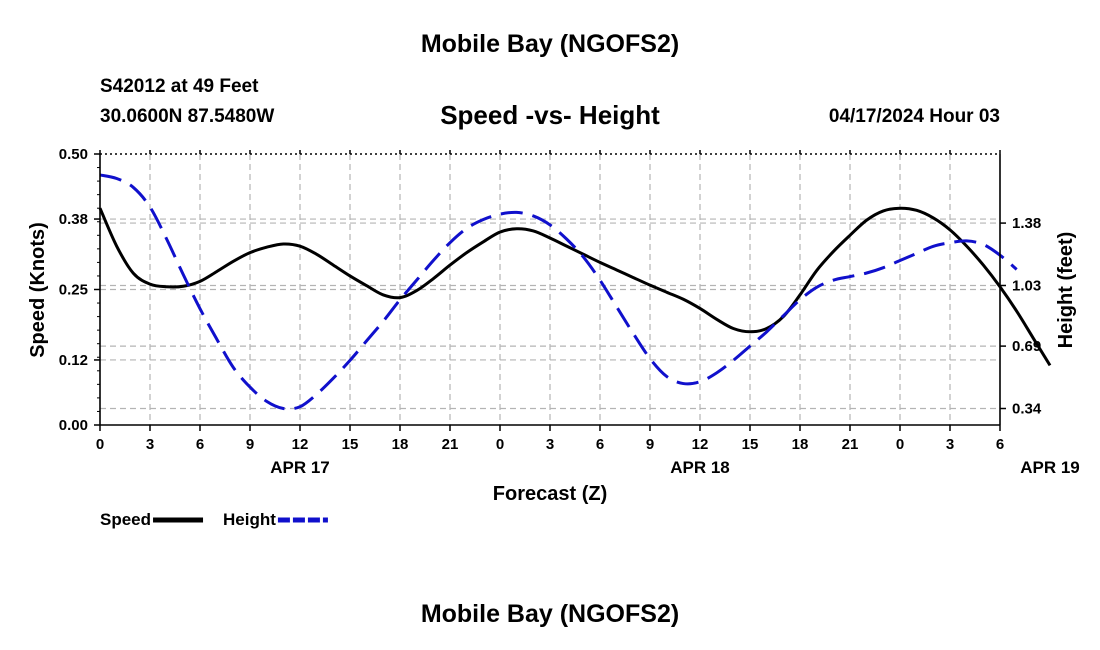  What do you see at coordinates (700, 467) in the screenshot?
I see `date-label: APR 18` at bounding box center [700, 467].